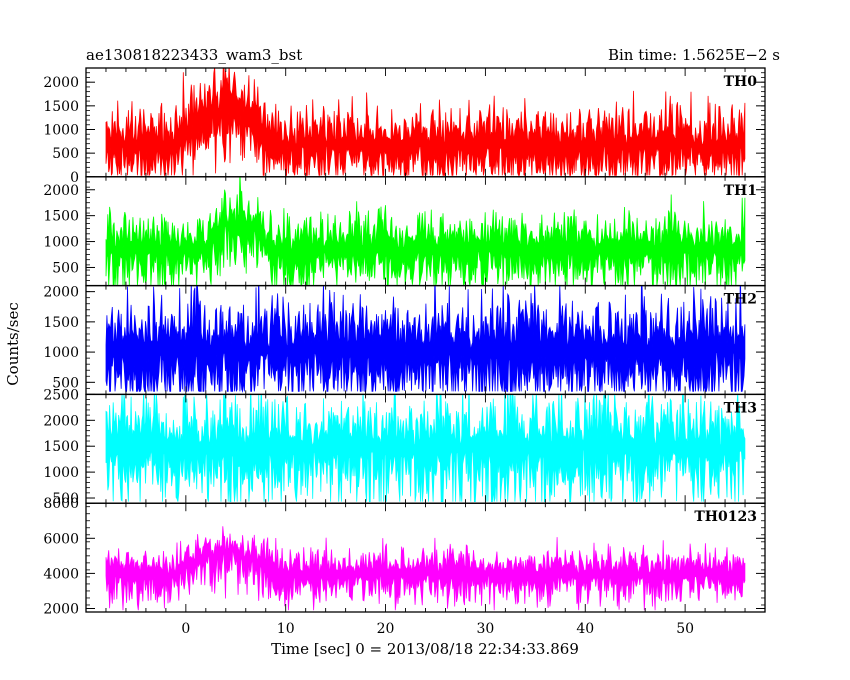  I want to click on x-tick-label: 40, so click(585, 629).